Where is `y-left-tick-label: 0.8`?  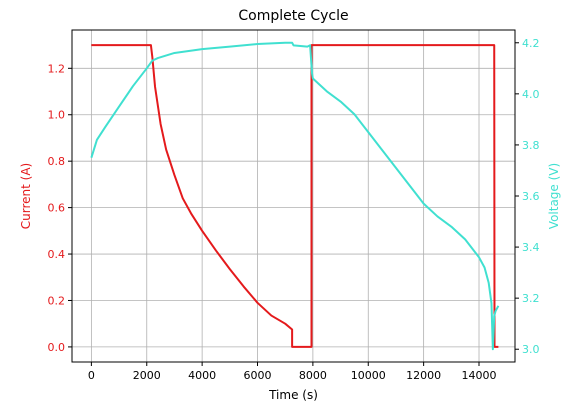
y-left-tick-label: 0.8 is located at coordinates (57, 161).